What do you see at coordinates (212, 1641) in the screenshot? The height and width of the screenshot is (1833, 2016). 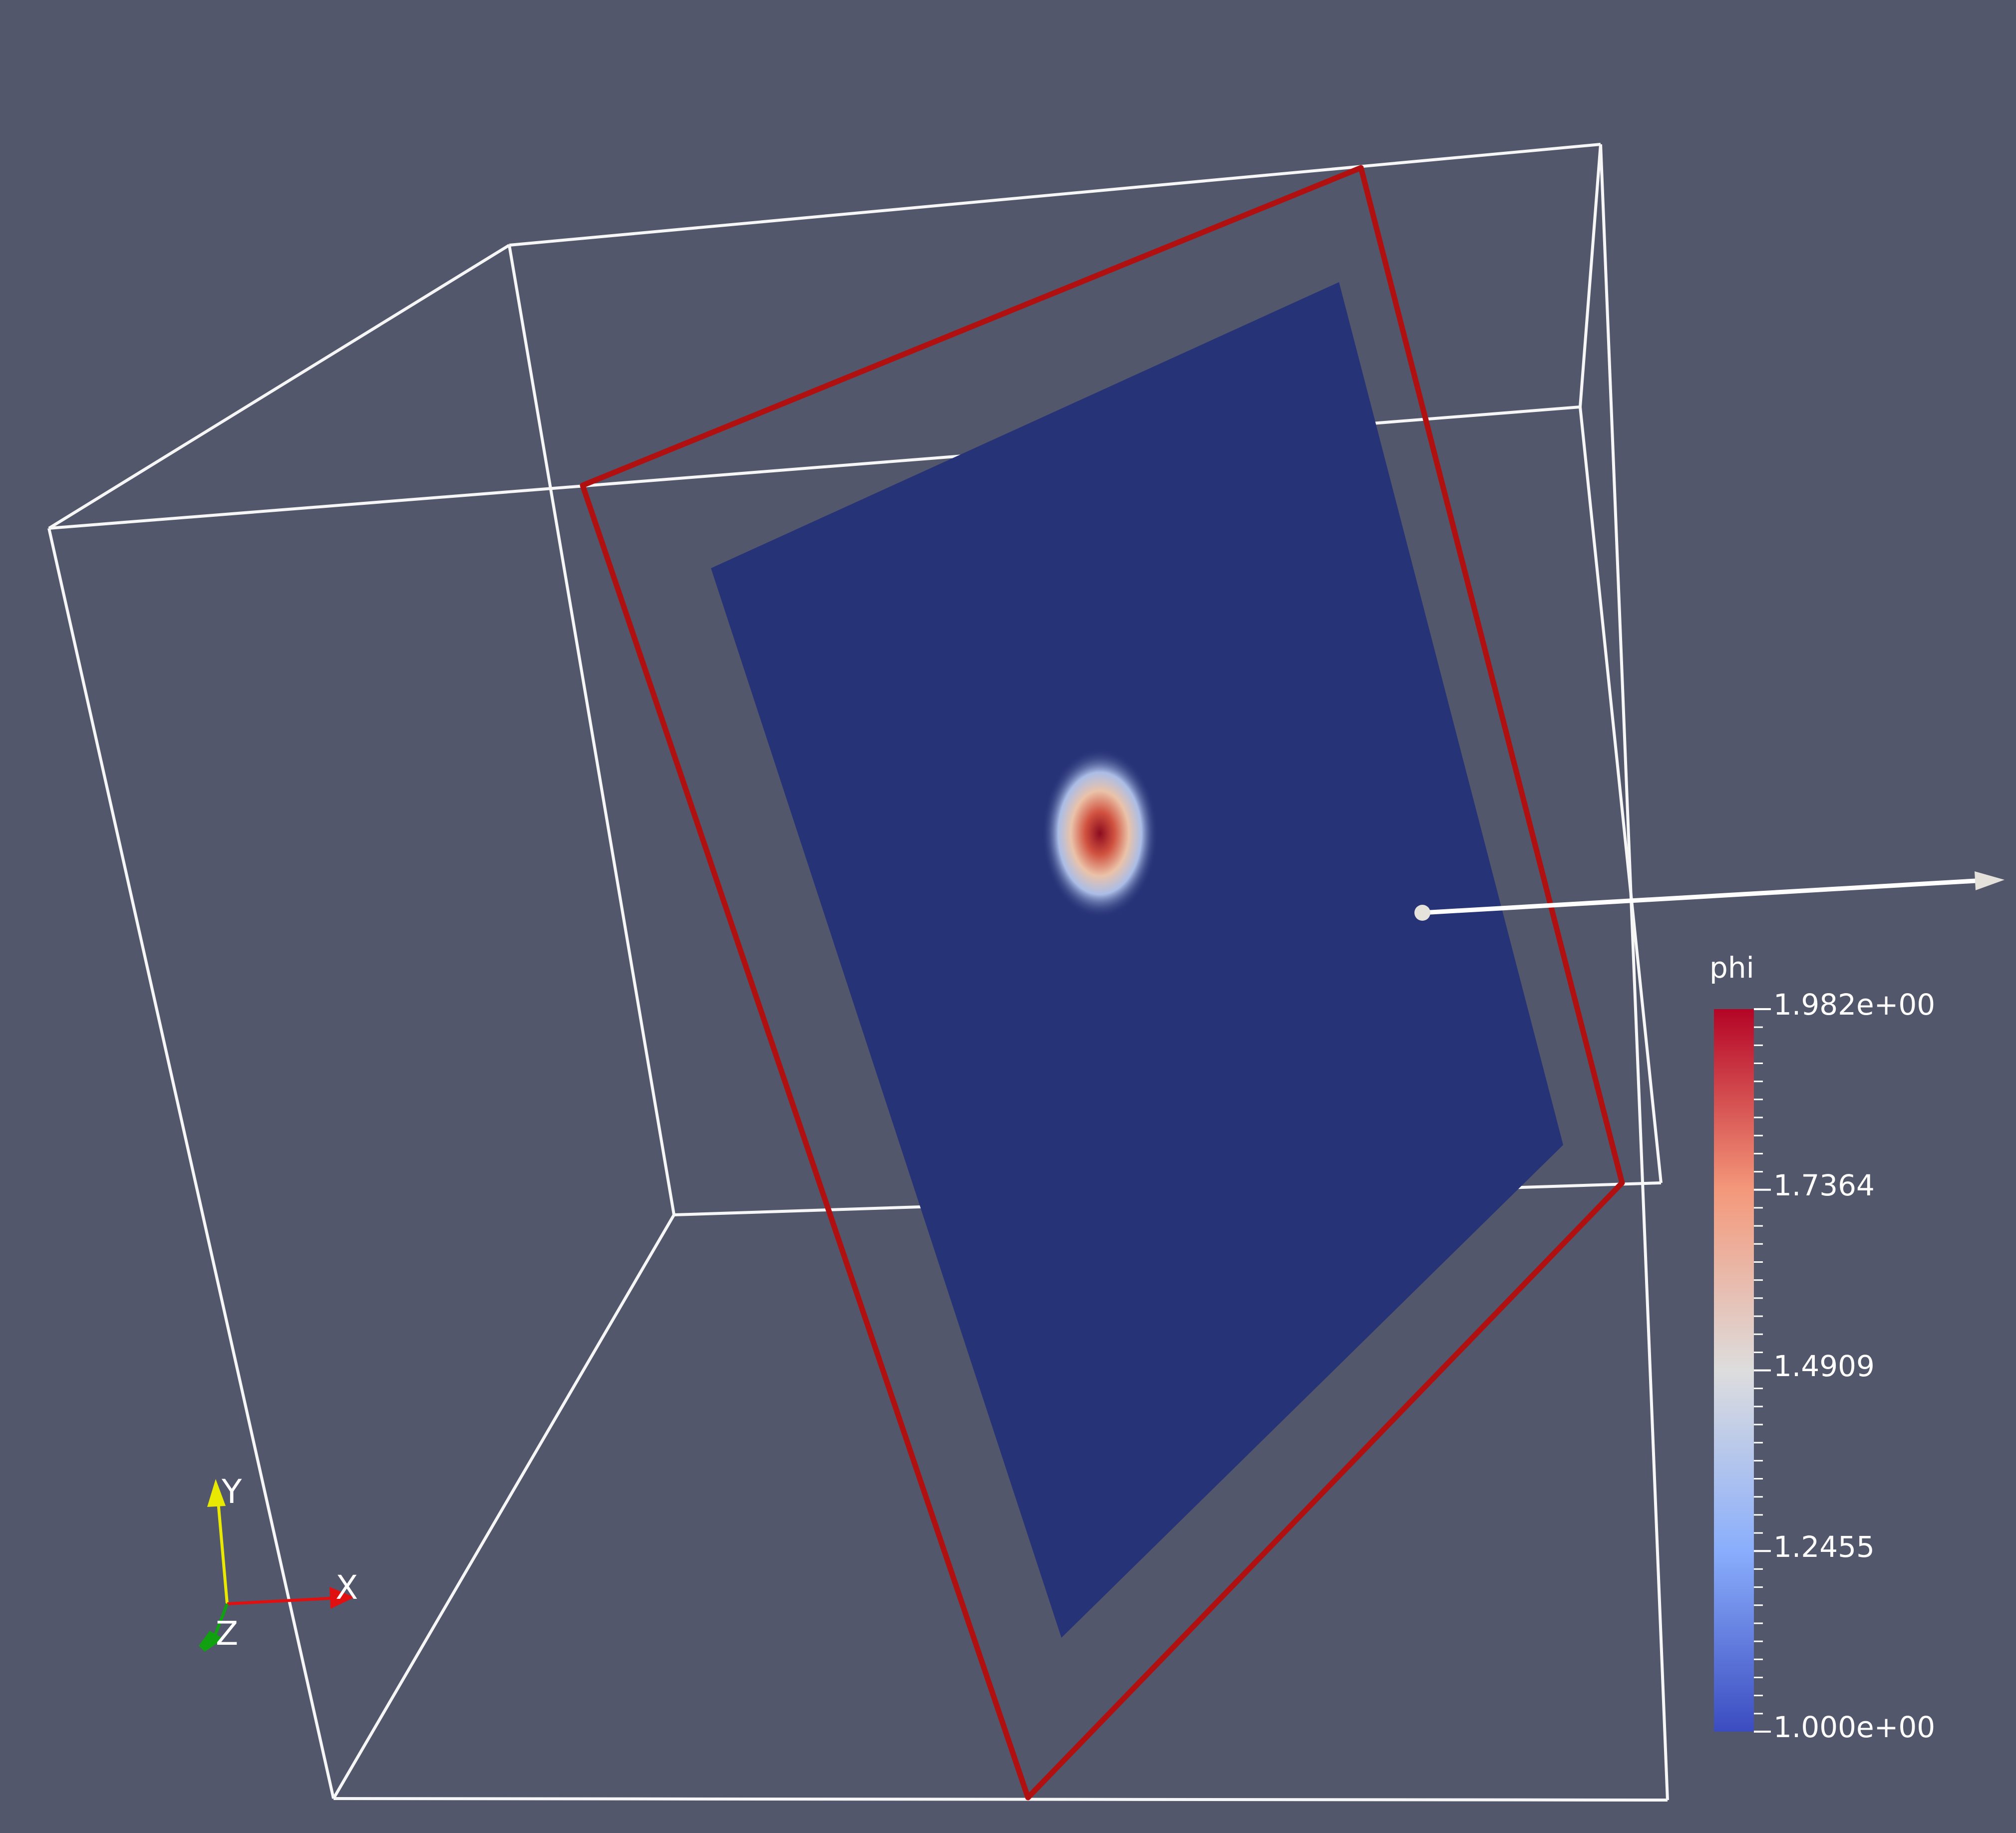 I see `z-axis-arrow` at bounding box center [212, 1641].